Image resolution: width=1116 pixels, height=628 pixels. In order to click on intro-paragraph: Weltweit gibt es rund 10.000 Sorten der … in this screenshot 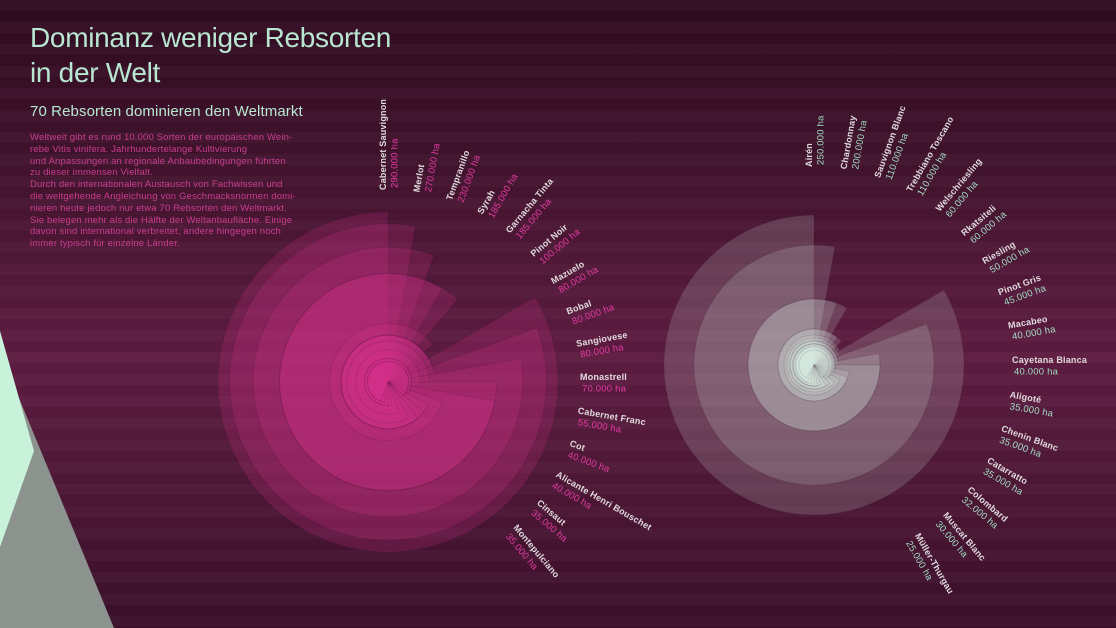, I will do `click(163, 191)`.